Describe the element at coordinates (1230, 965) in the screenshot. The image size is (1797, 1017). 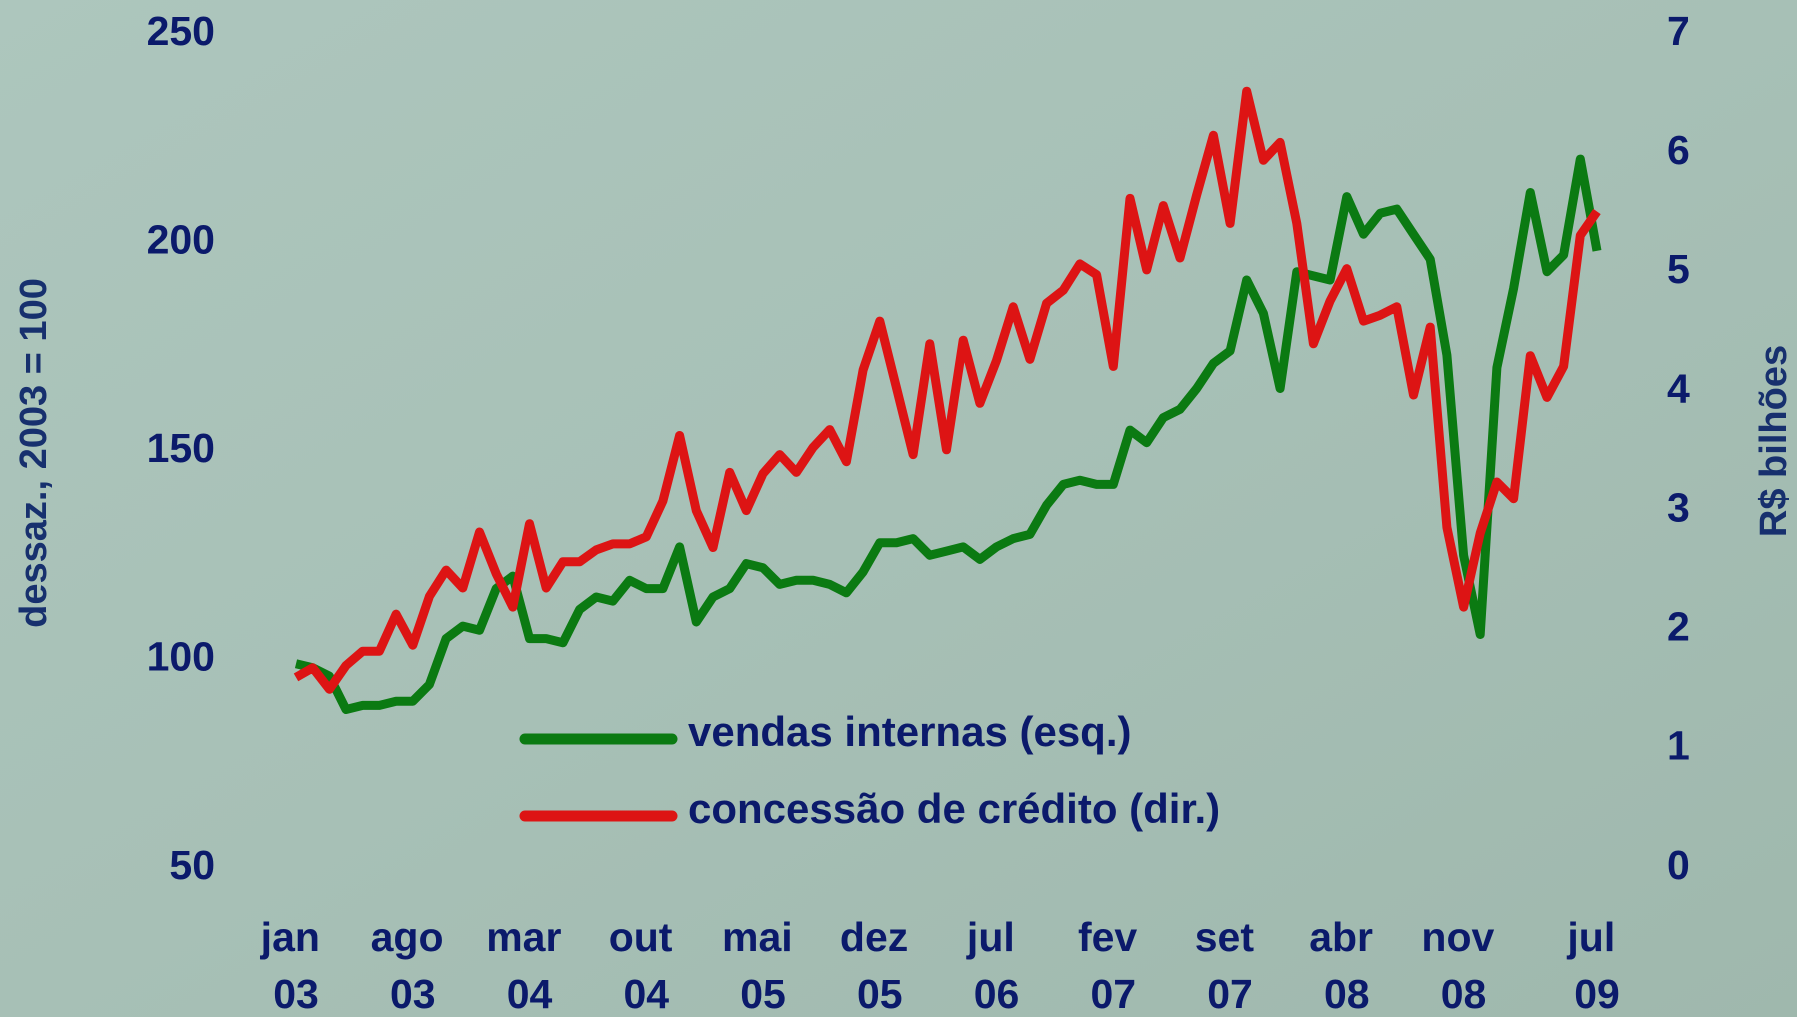
I see `x-tick-label: set 07` at that location.